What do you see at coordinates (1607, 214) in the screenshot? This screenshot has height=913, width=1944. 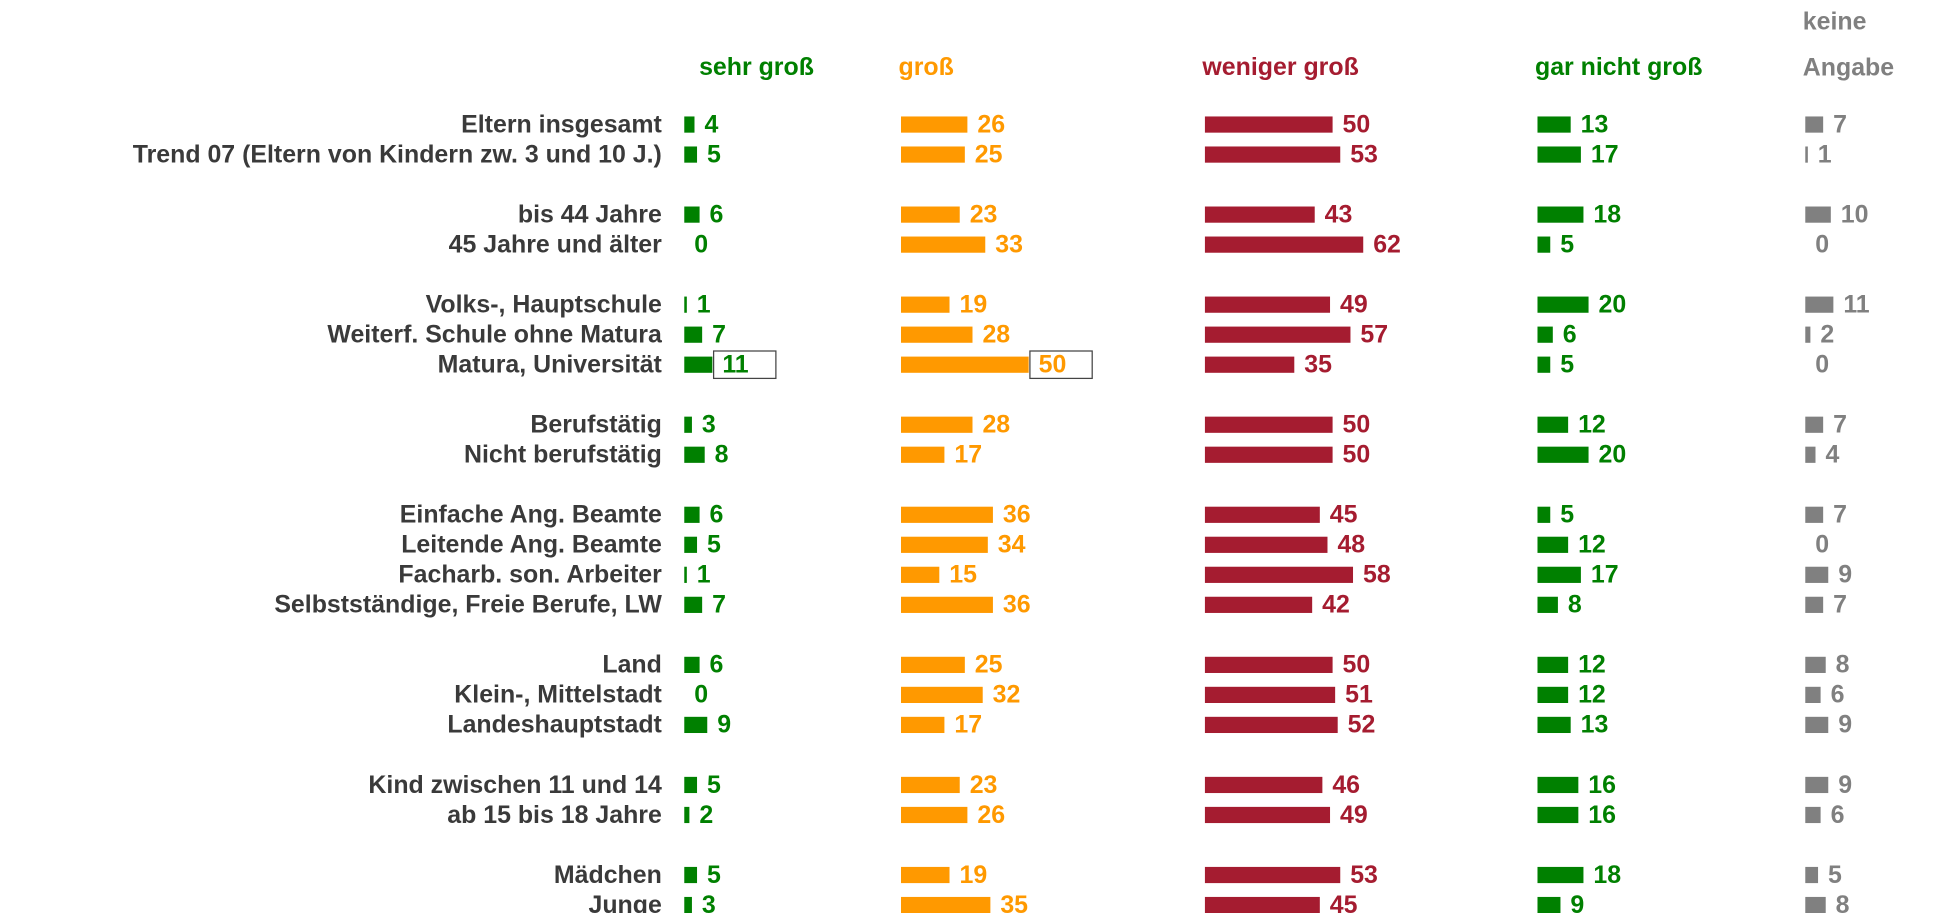 I see `value-label: 18` at bounding box center [1607, 214].